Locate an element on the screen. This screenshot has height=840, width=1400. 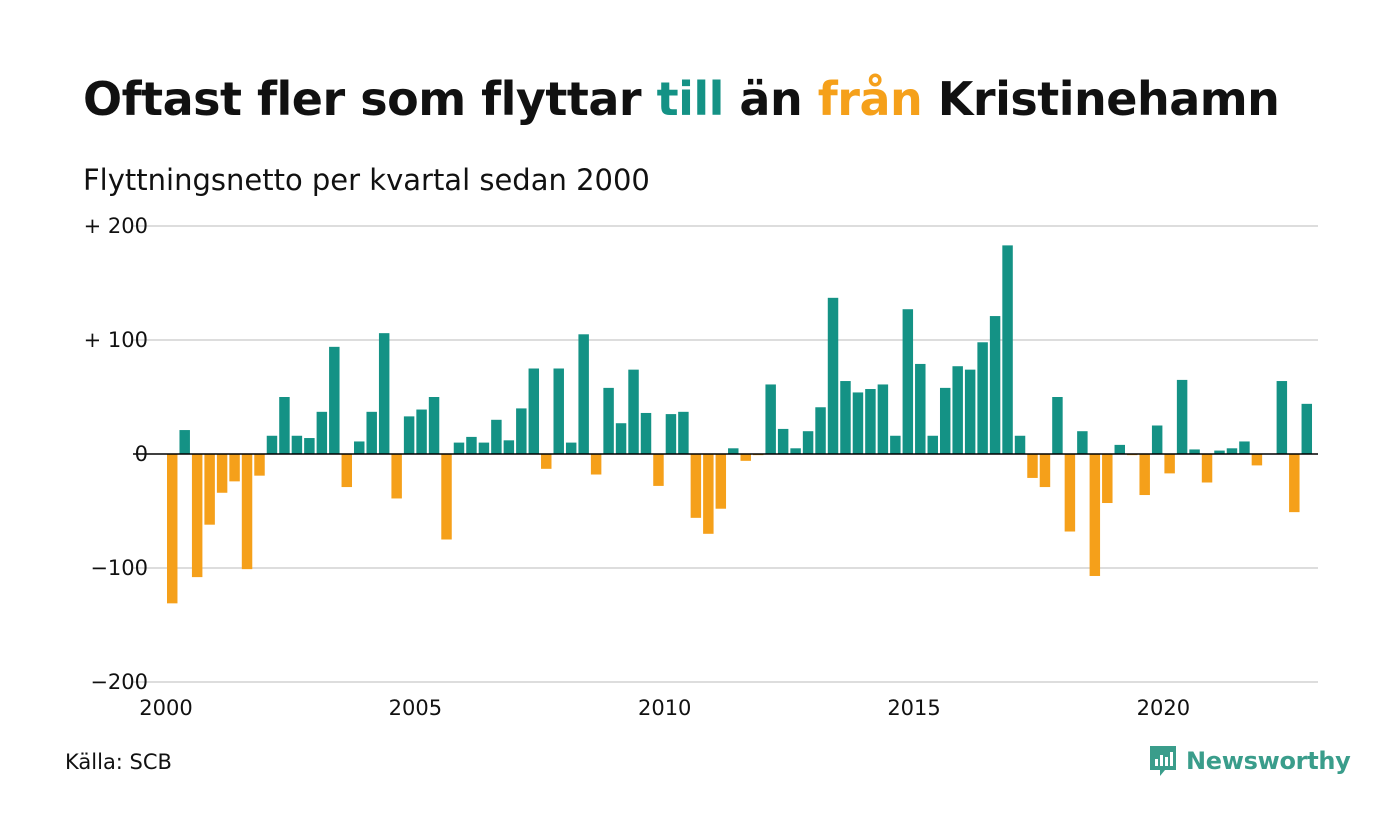
title-fran: från is located at coordinates (870, 99).